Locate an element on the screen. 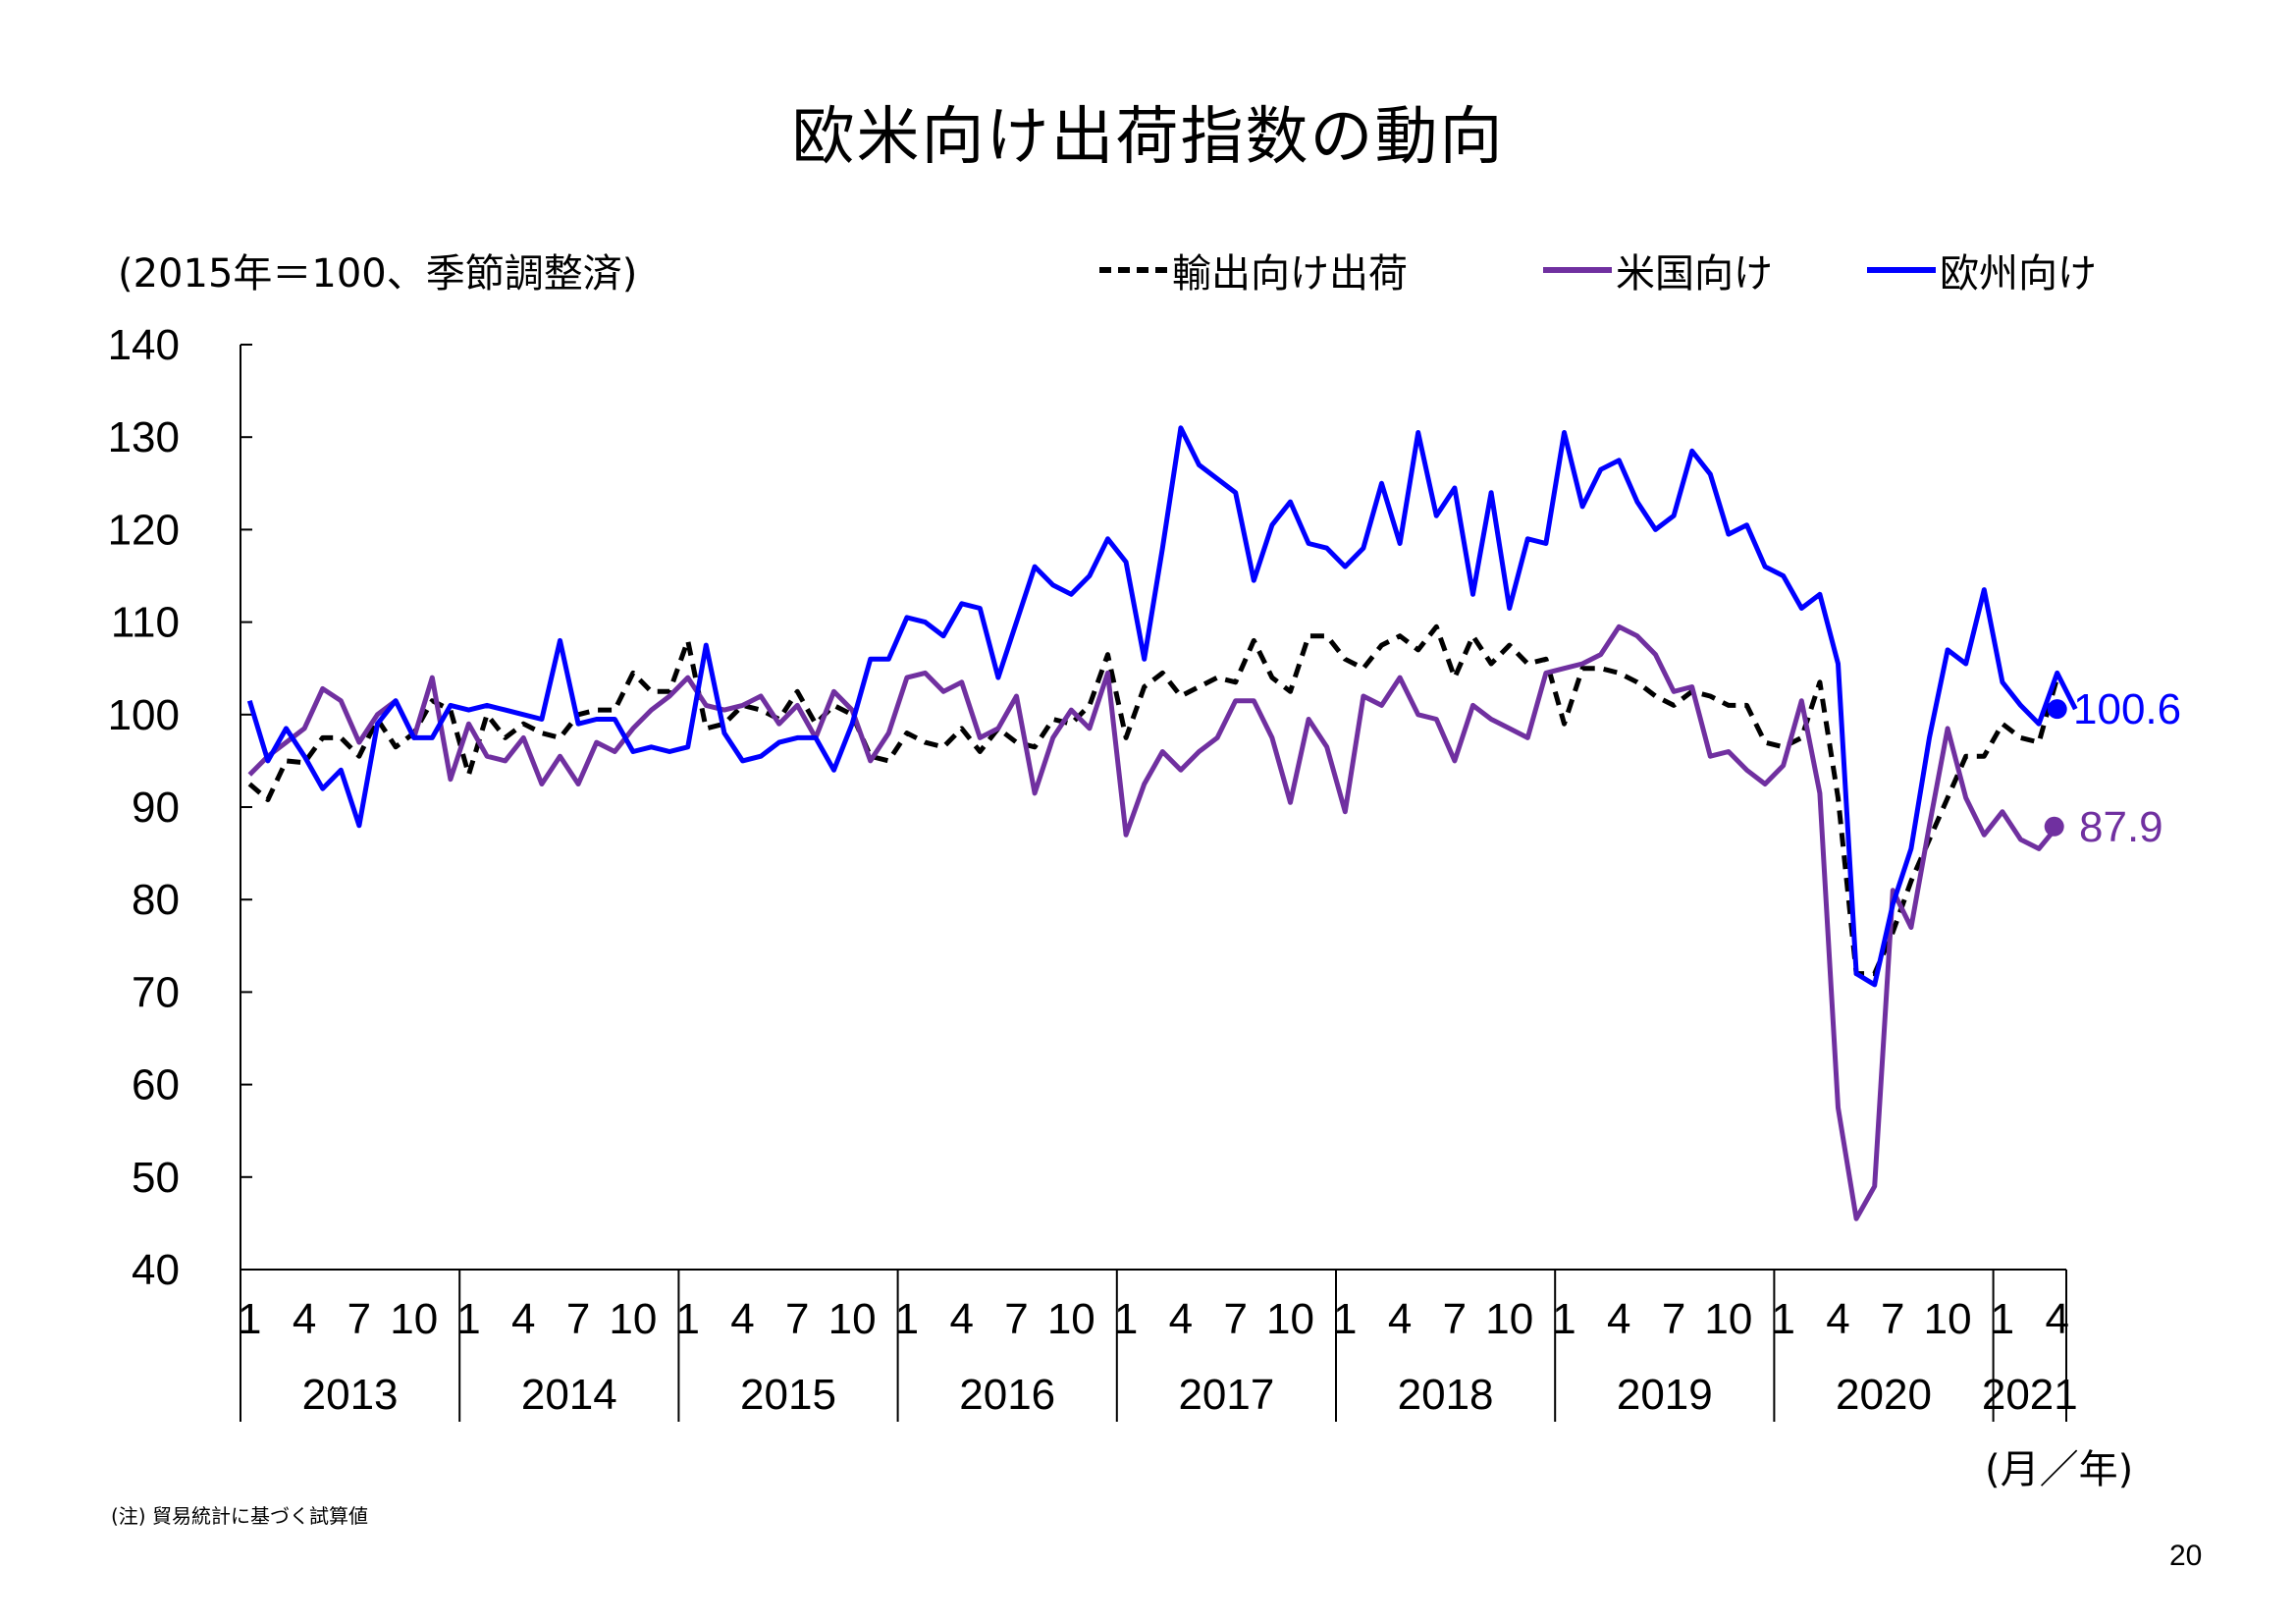 Image resolution: width=2296 pixels, height=1624 pixels. legend-label-europe: 欧州向け is located at coordinates (2018, 274).